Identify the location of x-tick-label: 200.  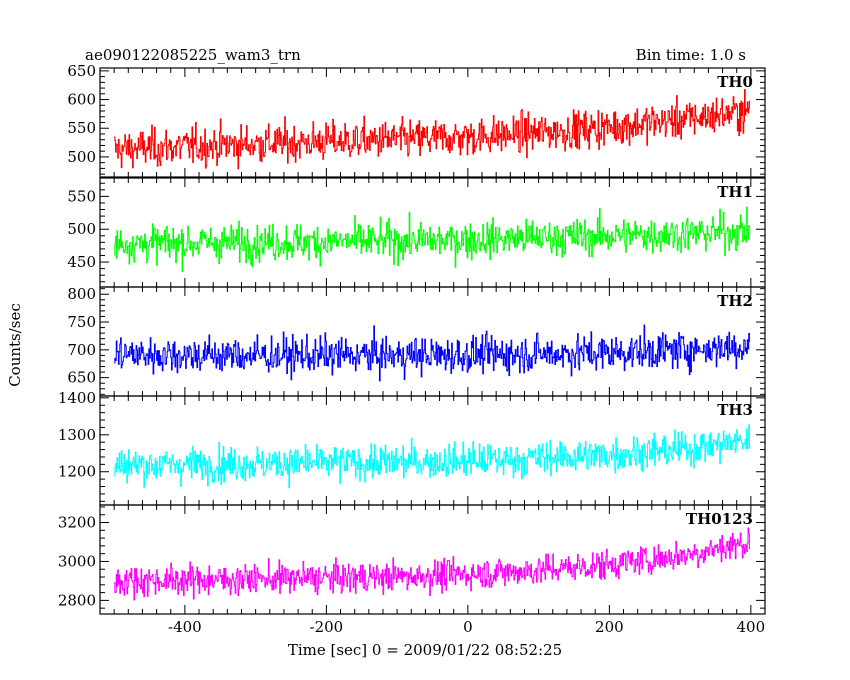
(609, 627).